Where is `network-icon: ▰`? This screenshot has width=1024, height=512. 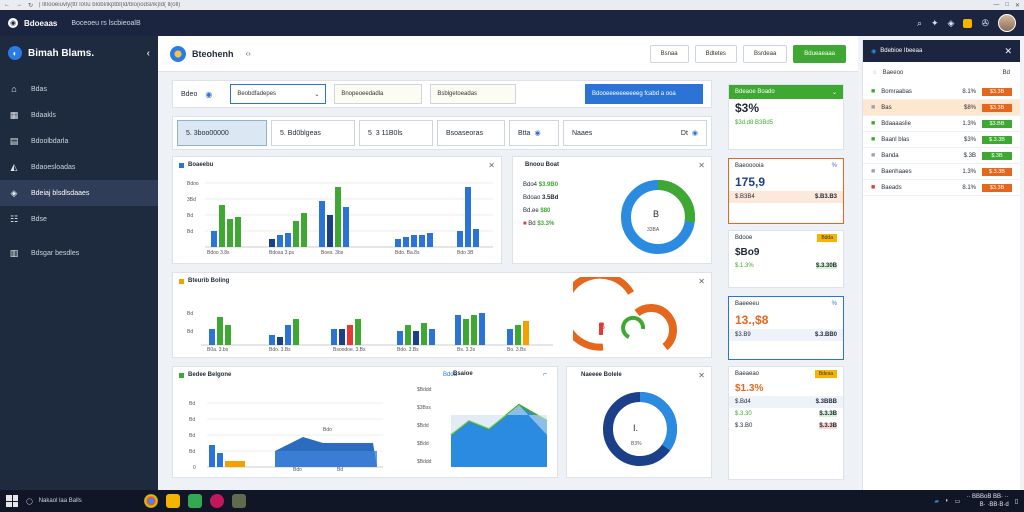 network-icon: ▰ is located at coordinates (937, 501).